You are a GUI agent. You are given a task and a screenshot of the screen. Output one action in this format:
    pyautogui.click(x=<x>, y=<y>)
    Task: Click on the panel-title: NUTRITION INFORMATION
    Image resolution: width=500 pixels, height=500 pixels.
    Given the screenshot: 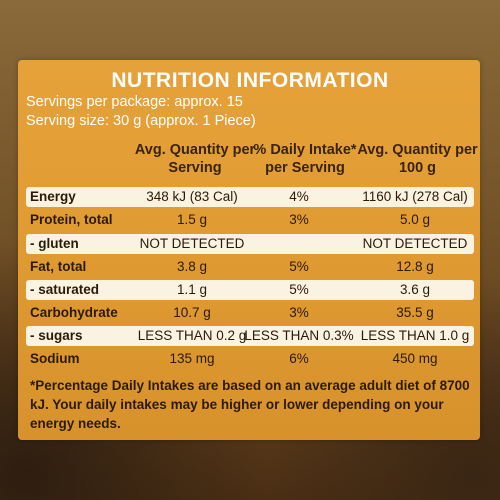 What is the action you would take?
    pyautogui.click(x=250, y=80)
    